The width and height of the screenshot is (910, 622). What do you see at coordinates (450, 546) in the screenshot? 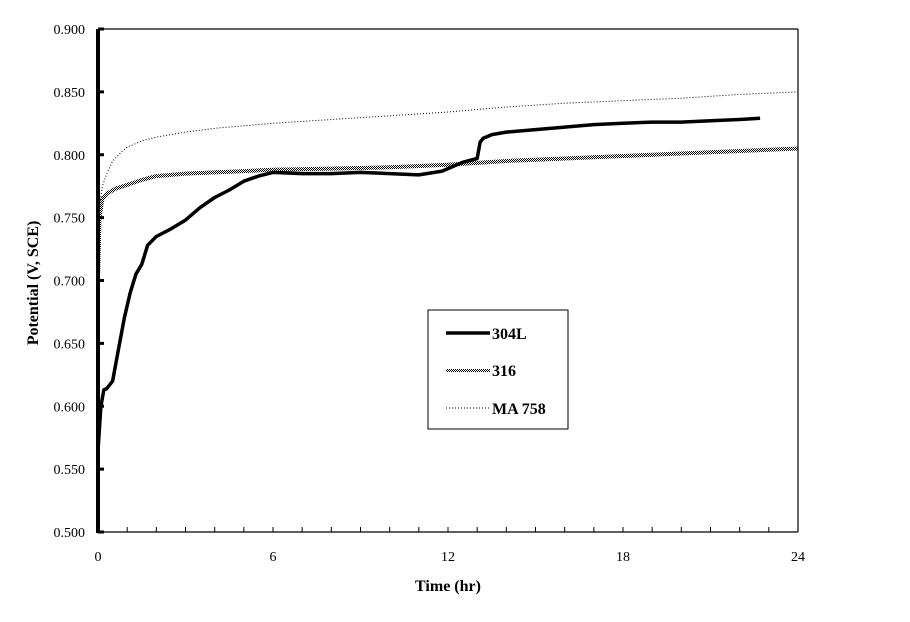
I see `x-axis-ticks: 0 6 12 18 24` at bounding box center [450, 546].